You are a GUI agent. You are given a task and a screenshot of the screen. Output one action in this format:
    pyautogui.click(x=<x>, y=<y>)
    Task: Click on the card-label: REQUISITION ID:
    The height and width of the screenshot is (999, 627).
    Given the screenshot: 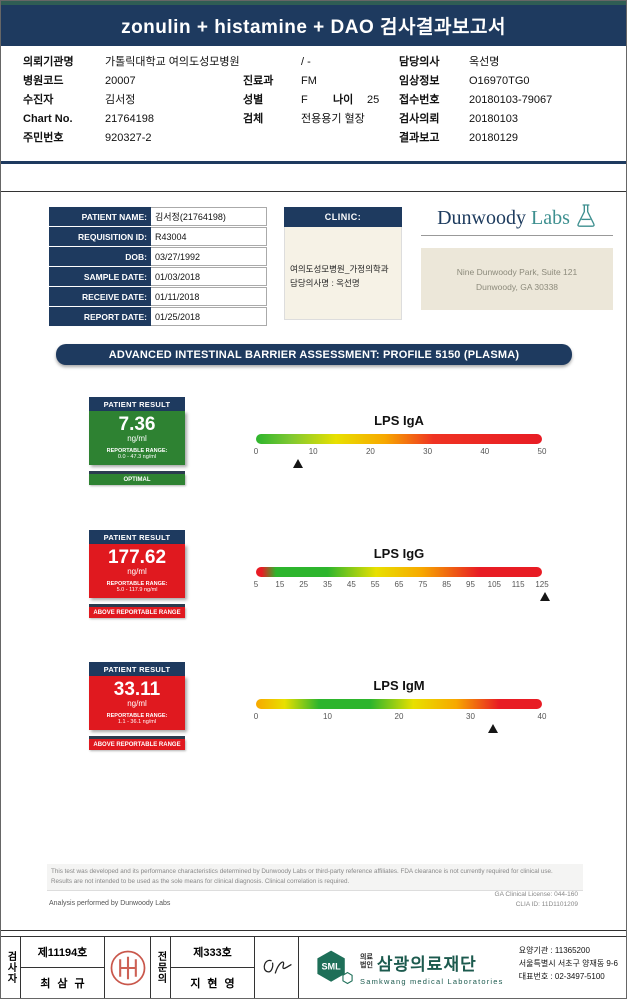 What is the action you would take?
    pyautogui.click(x=100, y=236)
    